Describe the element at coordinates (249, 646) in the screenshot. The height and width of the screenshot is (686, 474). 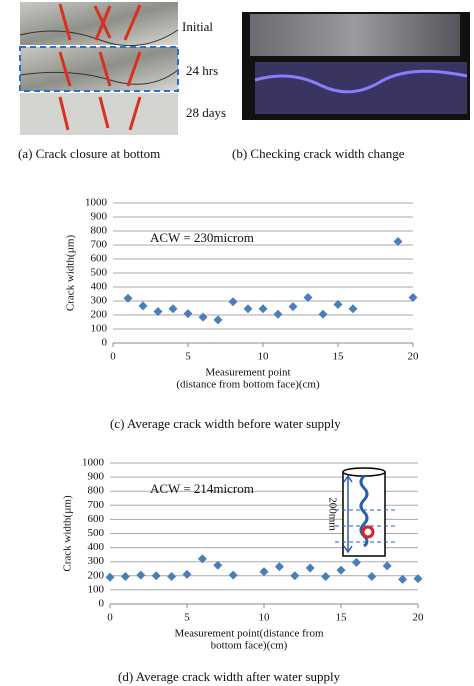
I see `x-axis-label: bottom face)(cm)` at that location.